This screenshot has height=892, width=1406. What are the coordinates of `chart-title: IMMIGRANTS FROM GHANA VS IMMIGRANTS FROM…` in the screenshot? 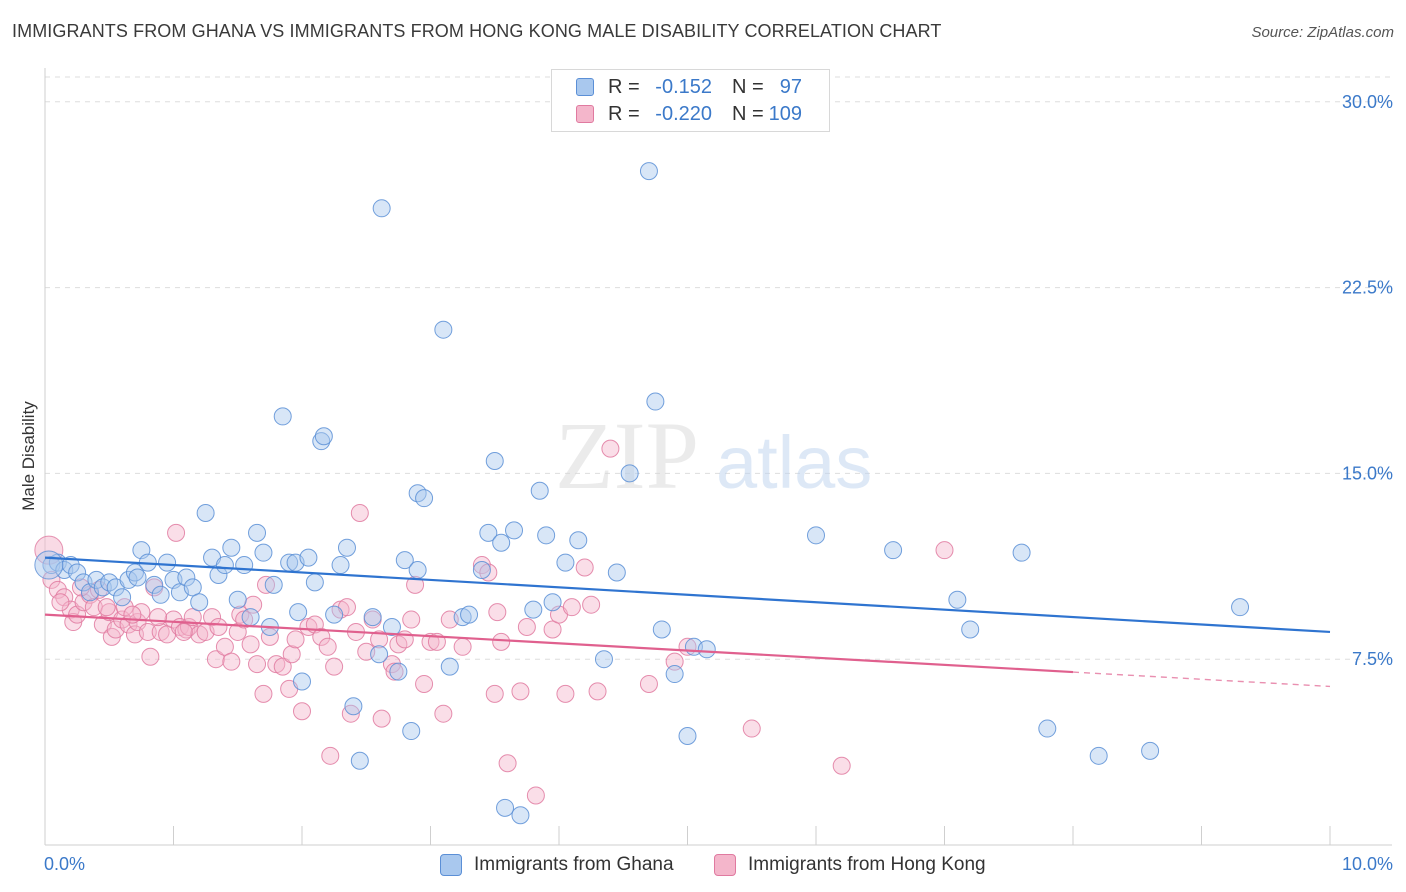 It's located at (477, 31).